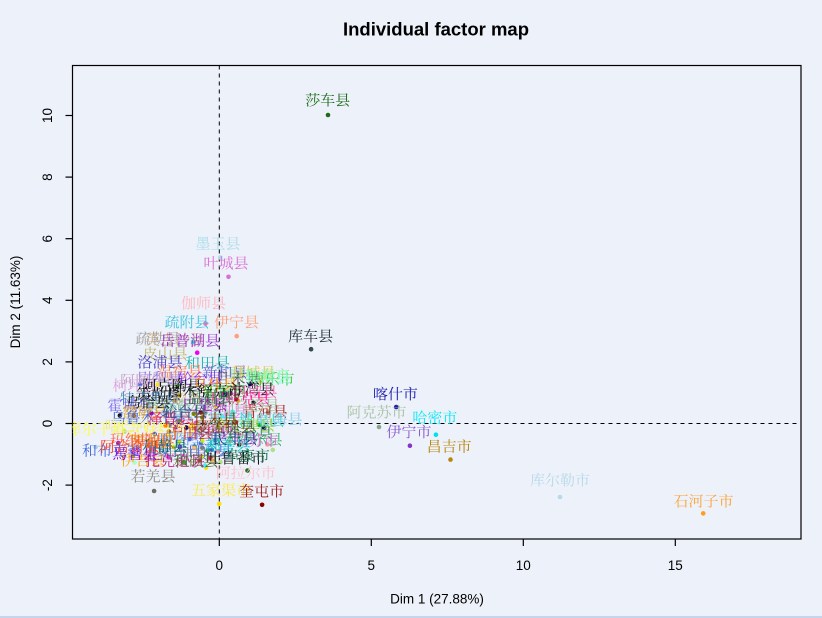 This screenshot has height=618, width=822. Describe the element at coordinates (437, 599) in the screenshot. I see `svg-text: Dim 1 (27.88%)` at that location.